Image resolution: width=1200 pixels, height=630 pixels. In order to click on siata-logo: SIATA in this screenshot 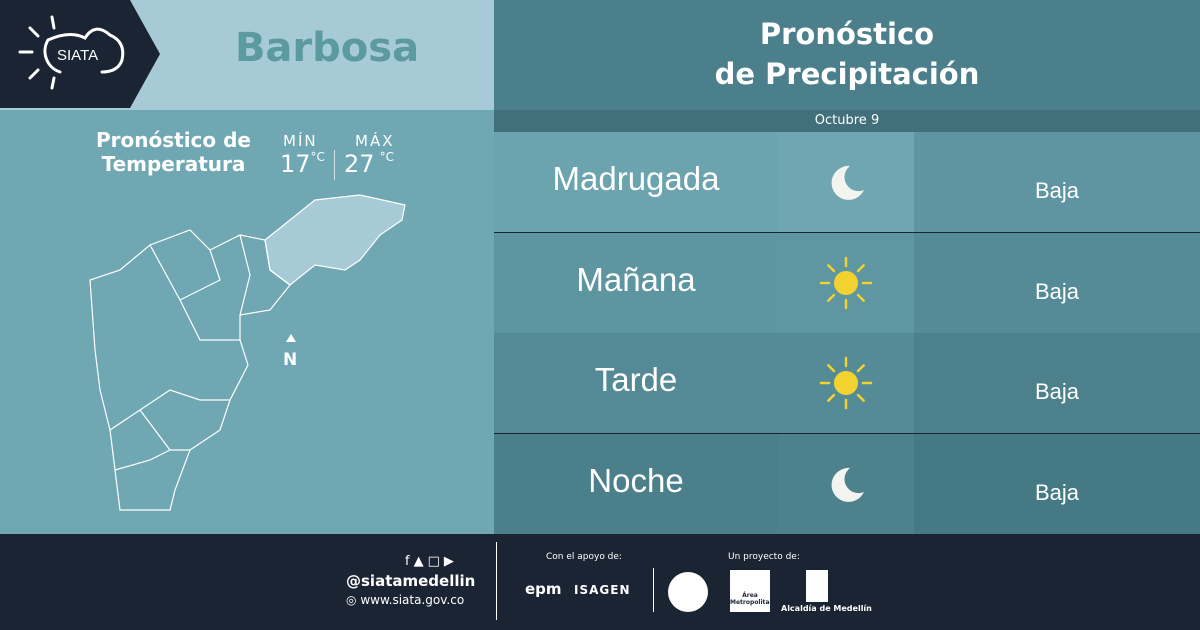, I will do `click(80, 54)`.